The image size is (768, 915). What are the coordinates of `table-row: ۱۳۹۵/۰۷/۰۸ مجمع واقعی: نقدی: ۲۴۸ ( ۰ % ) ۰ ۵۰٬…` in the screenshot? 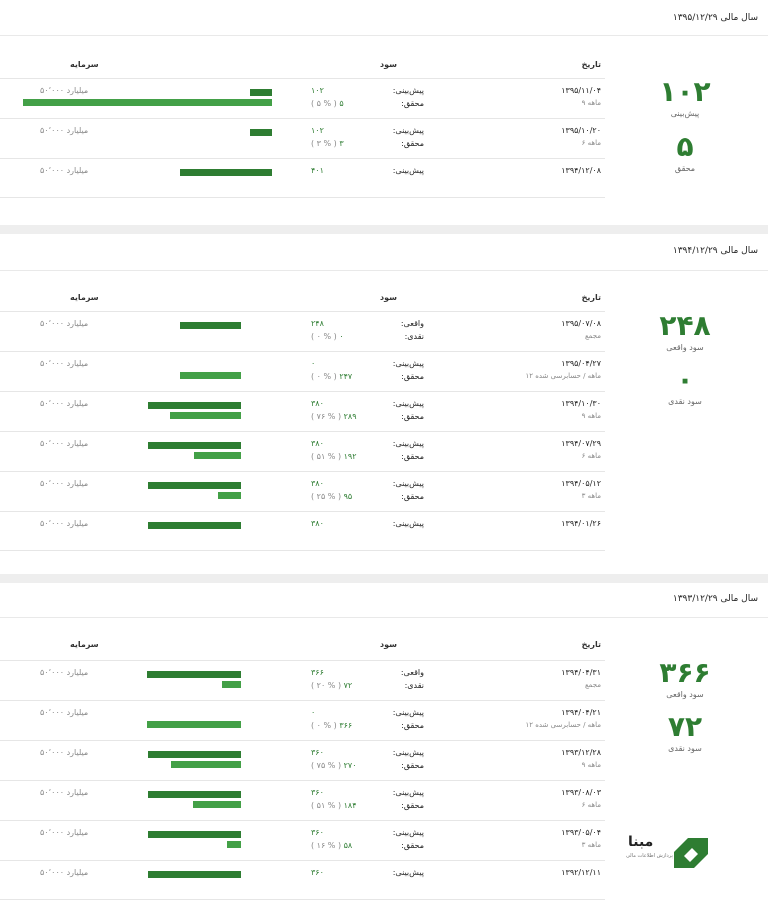 It's located at (302, 331).